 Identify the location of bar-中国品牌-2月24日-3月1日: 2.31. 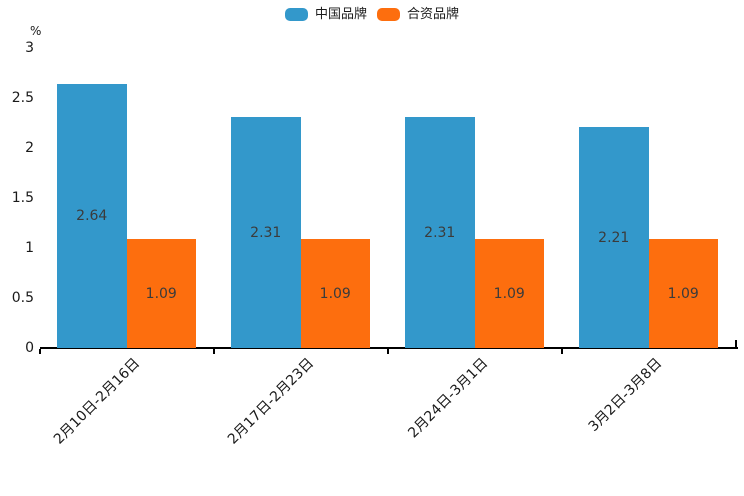
(440, 232).